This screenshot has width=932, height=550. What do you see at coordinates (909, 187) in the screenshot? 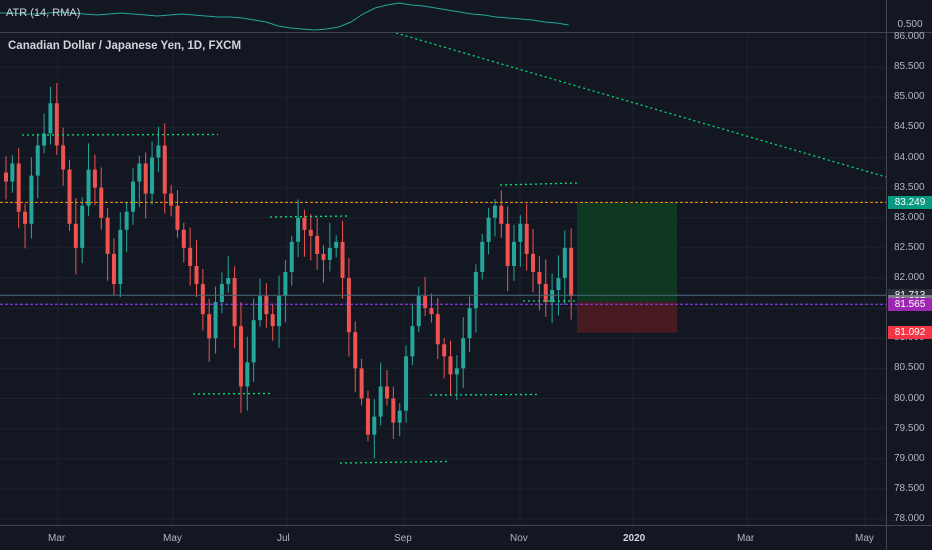
I see `price-axis-tick: 83.500` at bounding box center [909, 187].